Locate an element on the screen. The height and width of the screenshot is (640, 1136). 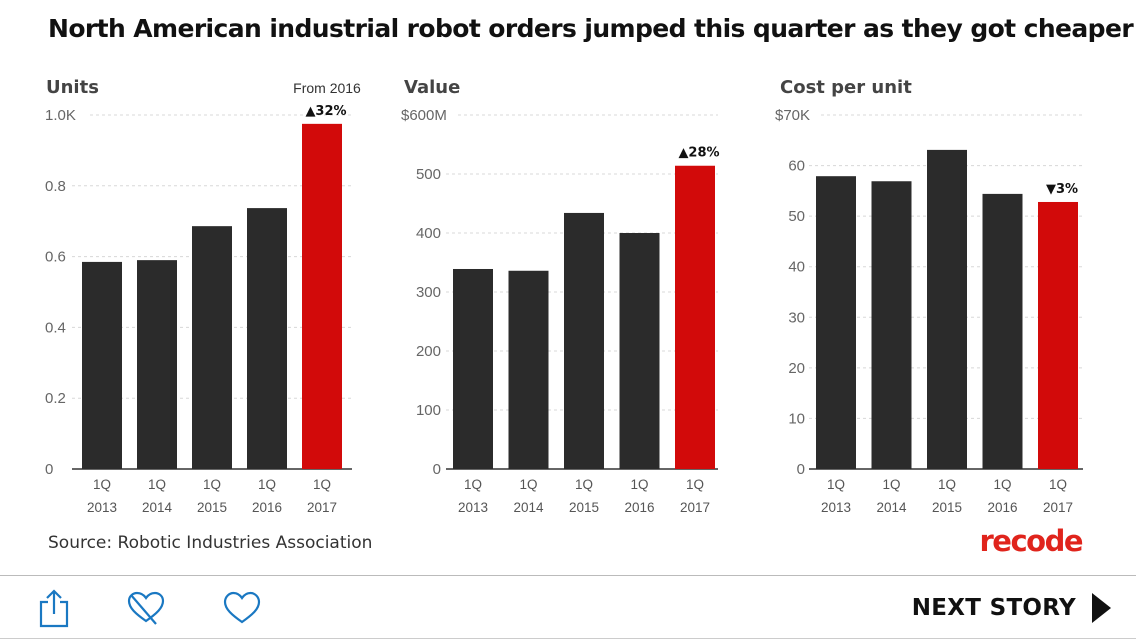
panel-title: Cost per unit is located at coordinates (846, 87).